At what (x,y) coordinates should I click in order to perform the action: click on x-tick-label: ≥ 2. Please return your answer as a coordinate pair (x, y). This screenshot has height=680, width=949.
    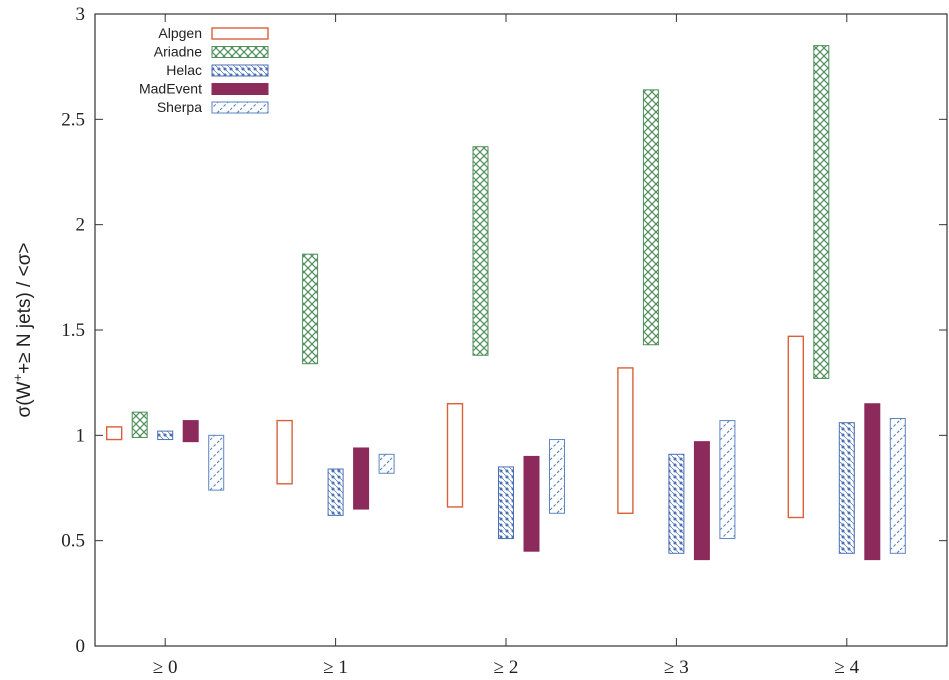
    Looking at the image, I should click on (506, 667).